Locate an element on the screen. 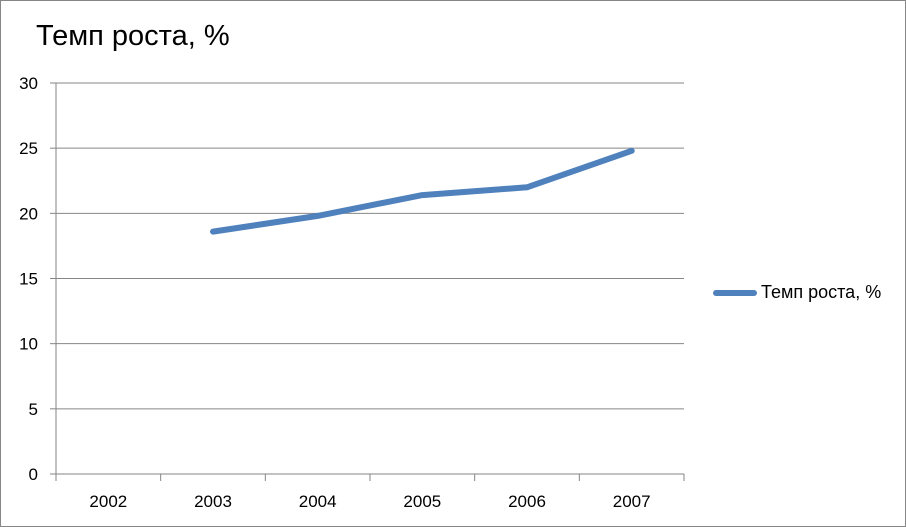  y-tick-label: 10 is located at coordinates (28, 344).